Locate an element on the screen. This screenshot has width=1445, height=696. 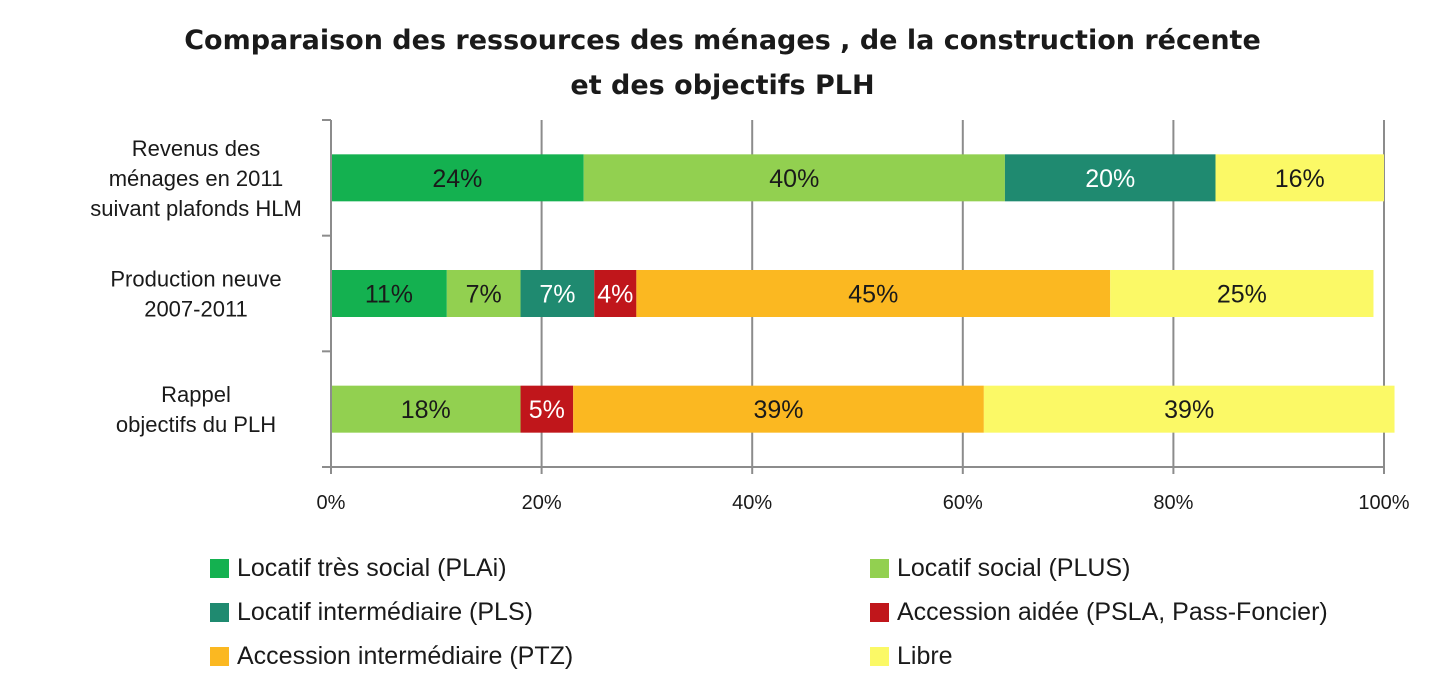
data-label: 20% is located at coordinates (1110, 179).